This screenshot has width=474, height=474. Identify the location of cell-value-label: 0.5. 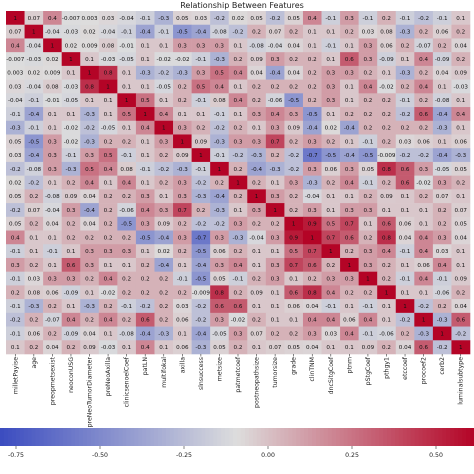
(108, 156).